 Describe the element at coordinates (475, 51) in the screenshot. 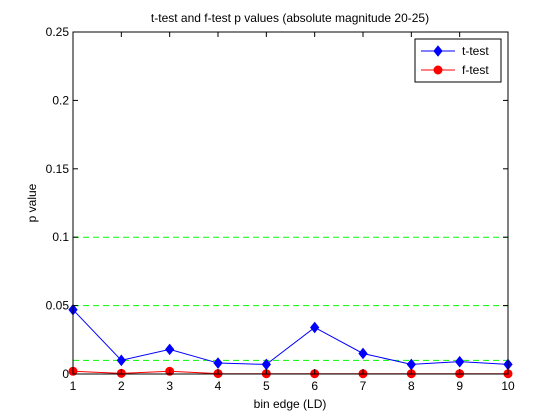

I see `legend-label-t-test: t-test` at that location.